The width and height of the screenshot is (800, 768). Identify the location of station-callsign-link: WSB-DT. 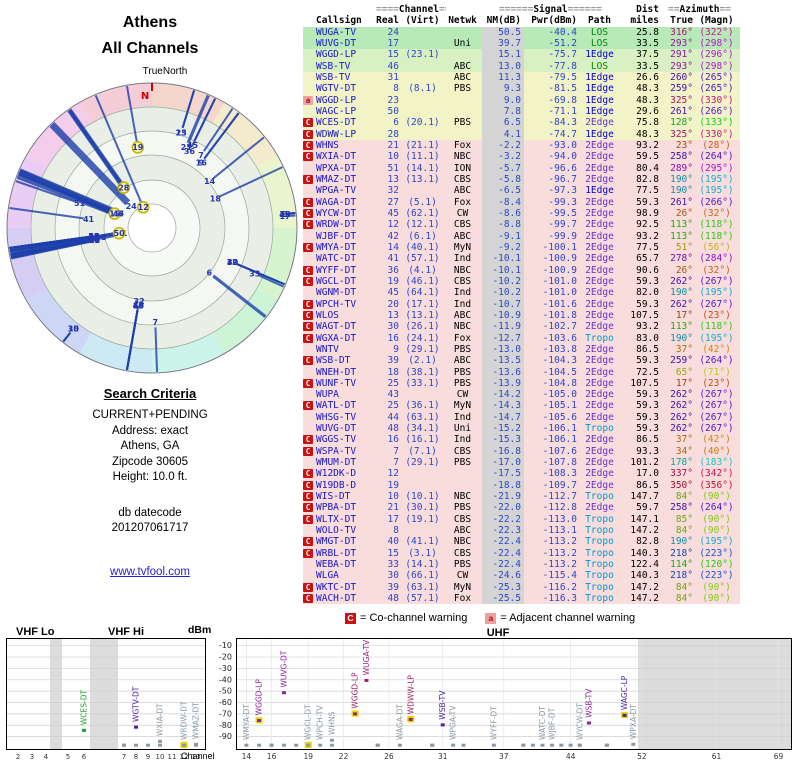
(333, 361).